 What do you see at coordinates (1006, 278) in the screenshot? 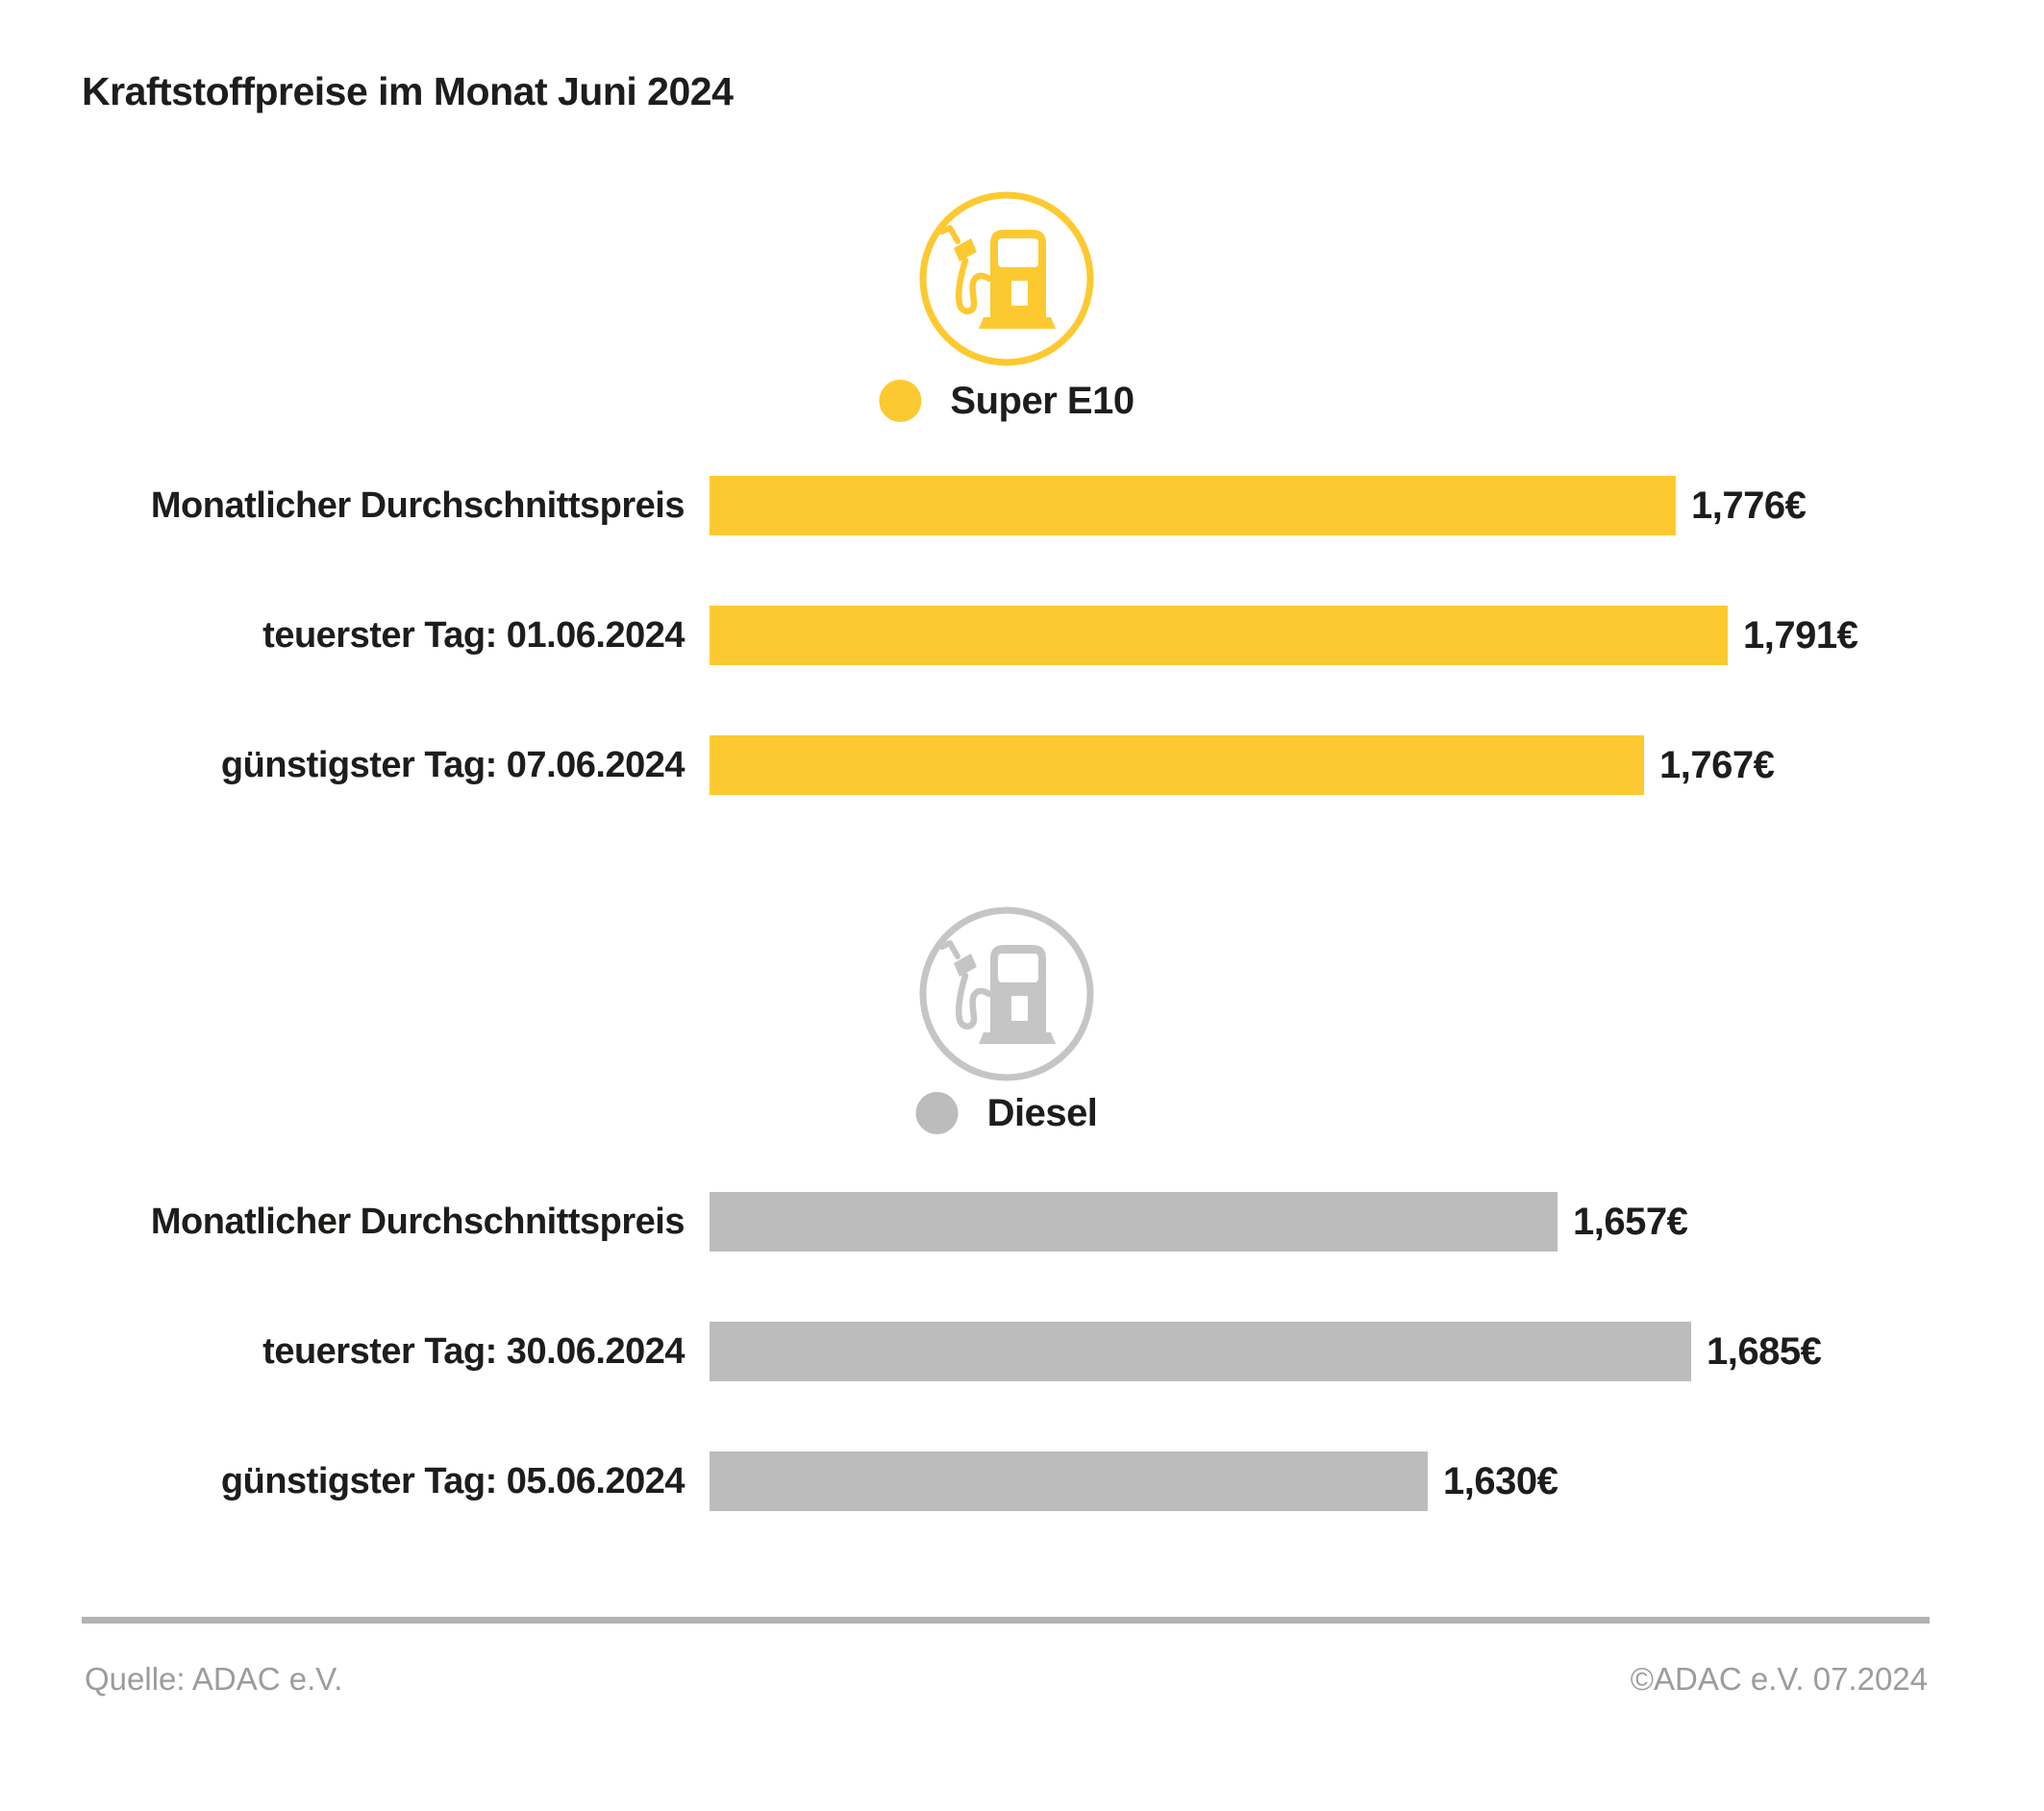
I see `super-e10-fuel-pump-icon` at bounding box center [1006, 278].